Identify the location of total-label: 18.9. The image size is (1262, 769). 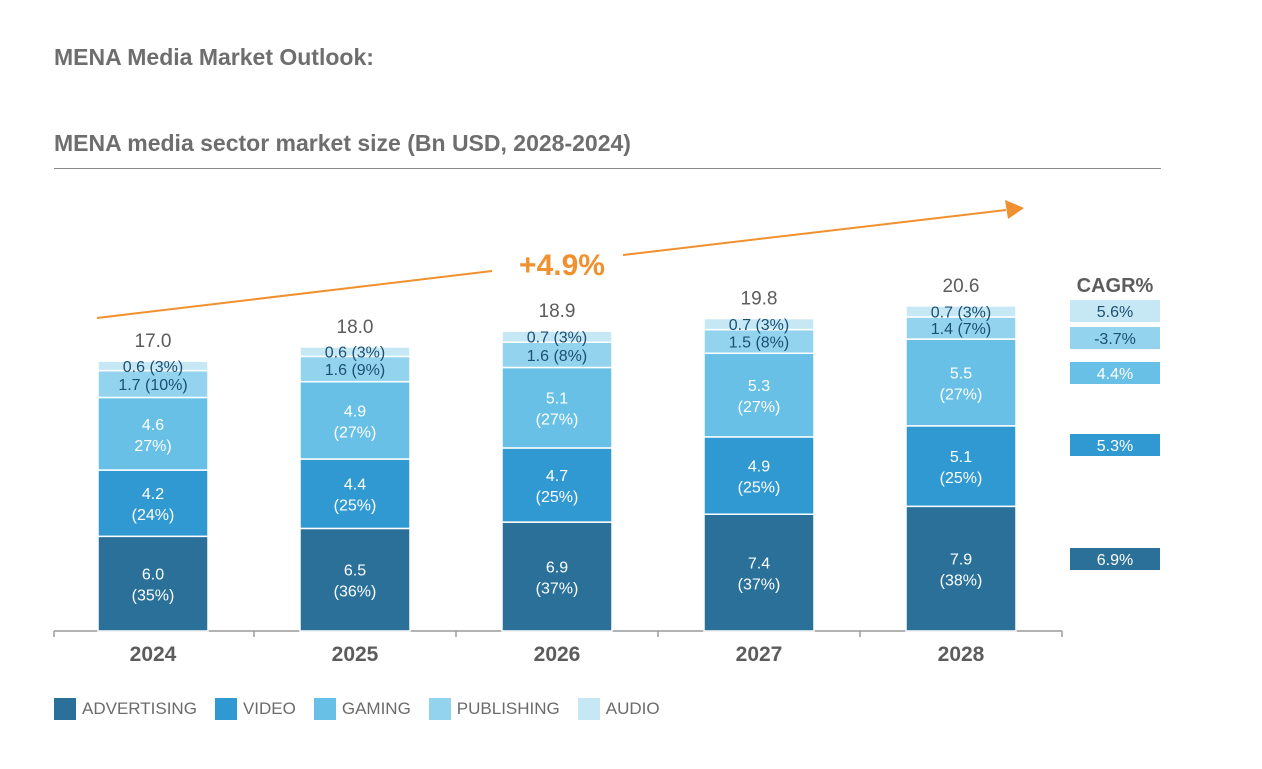
(557, 311).